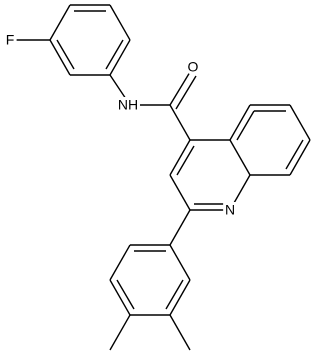 Image resolution: width=320 pixels, height=353 pixels. Describe the element at coordinates (193, 67) in the screenshot. I see `atom-label: O` at that location.